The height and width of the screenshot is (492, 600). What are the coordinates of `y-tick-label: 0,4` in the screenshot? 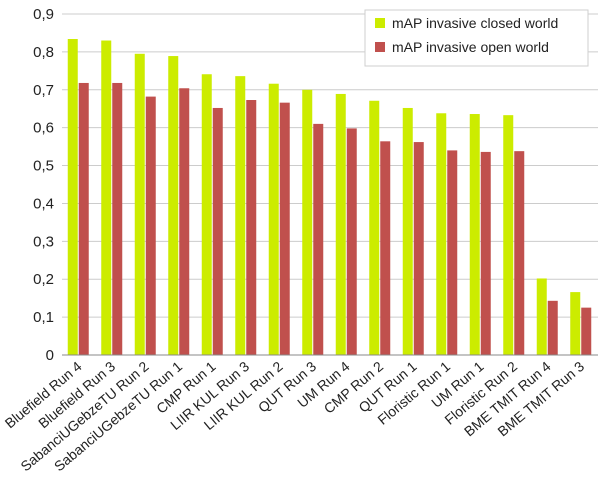 It's located at (43, 203).